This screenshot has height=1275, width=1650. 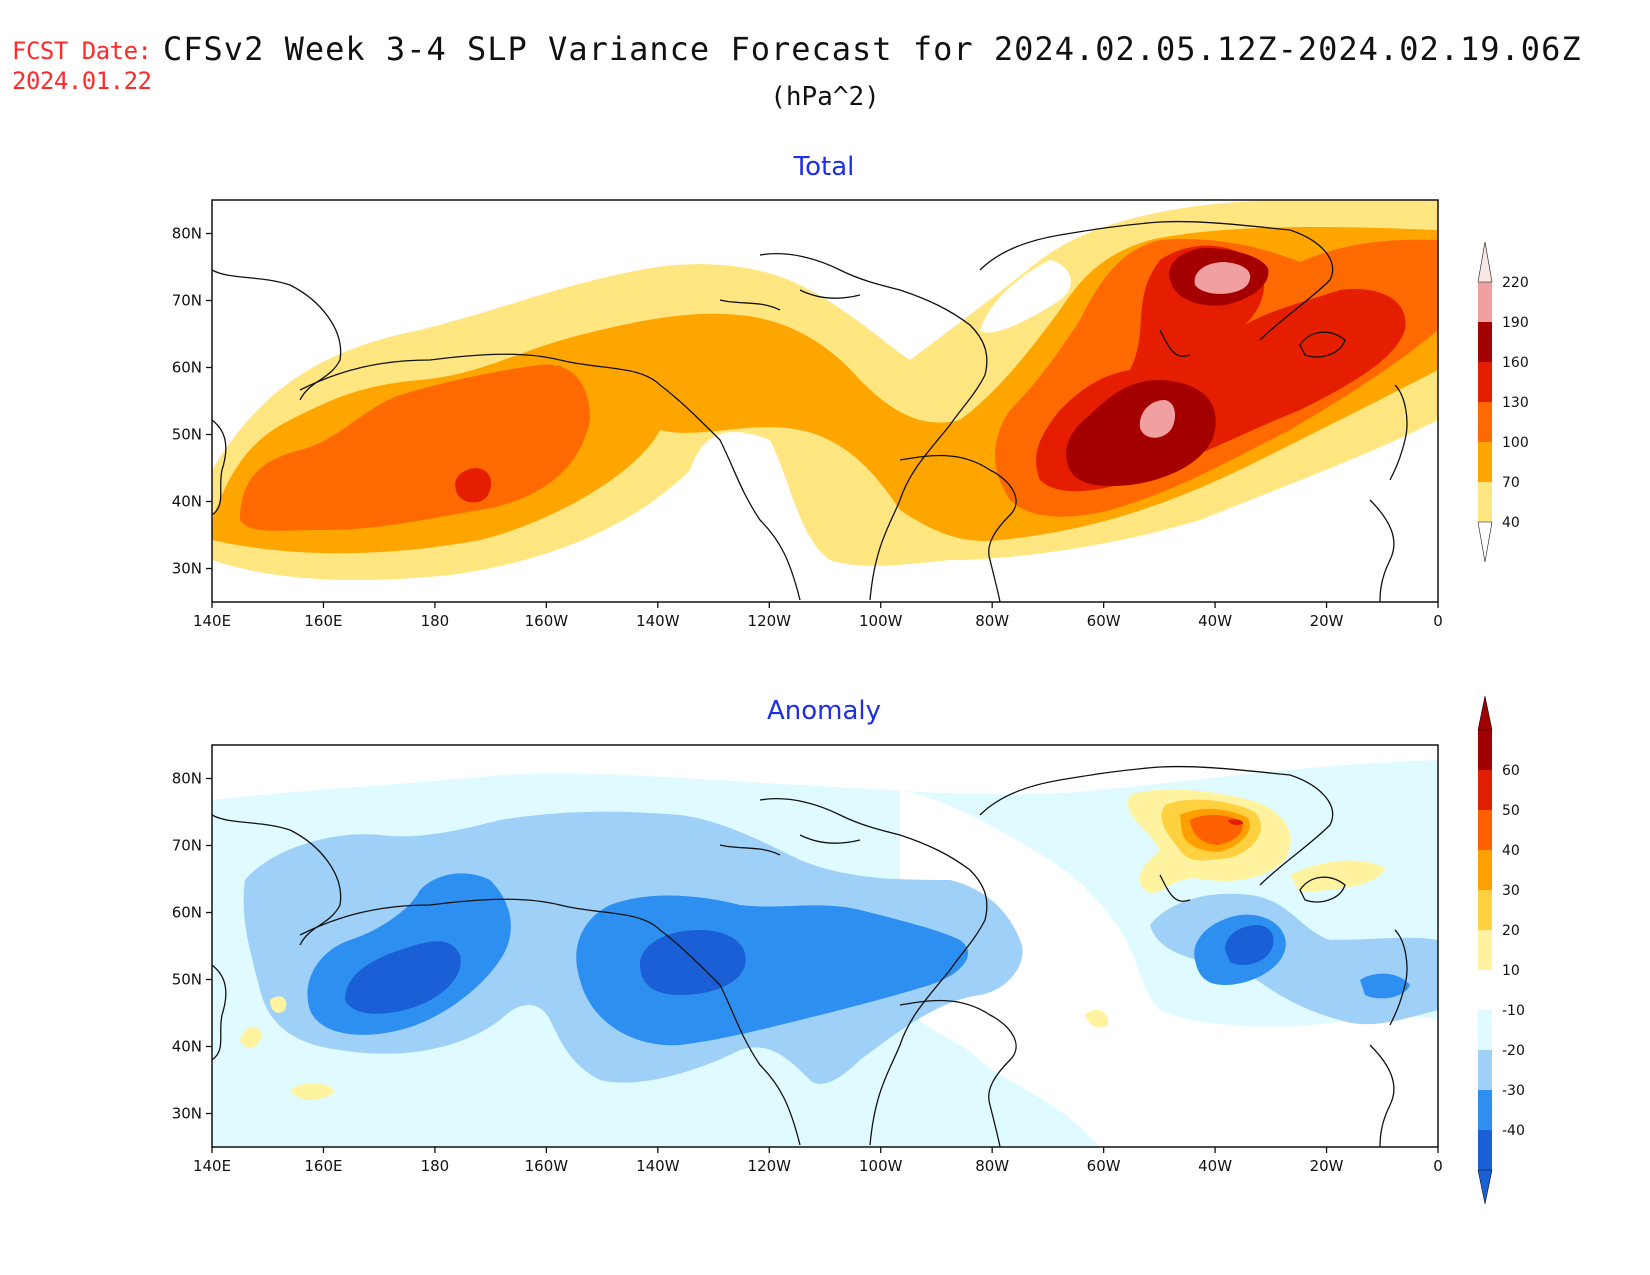 I want to click on anomaly-lon-label: 180, so click(x=435, y=1166).